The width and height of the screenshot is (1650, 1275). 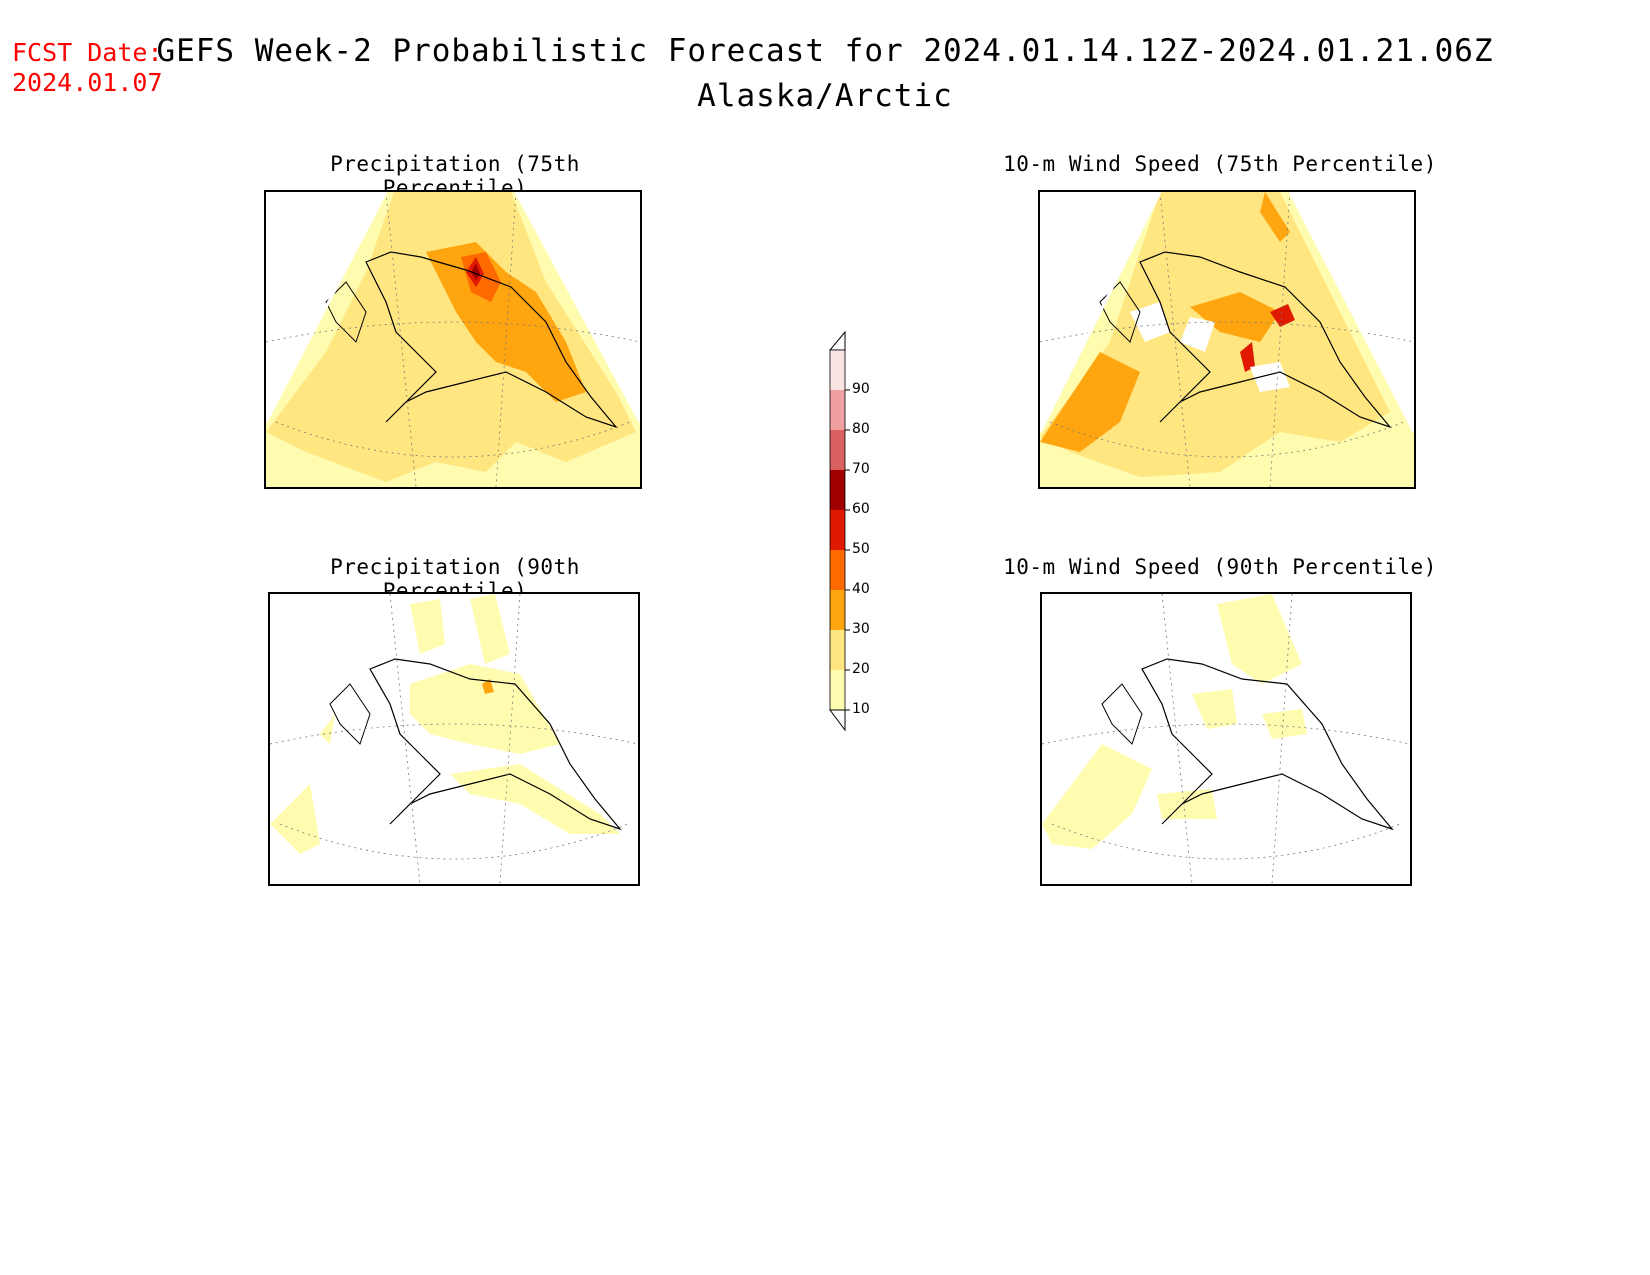 I want to click on colorbar-label: 10, so click(x=861, y=709).